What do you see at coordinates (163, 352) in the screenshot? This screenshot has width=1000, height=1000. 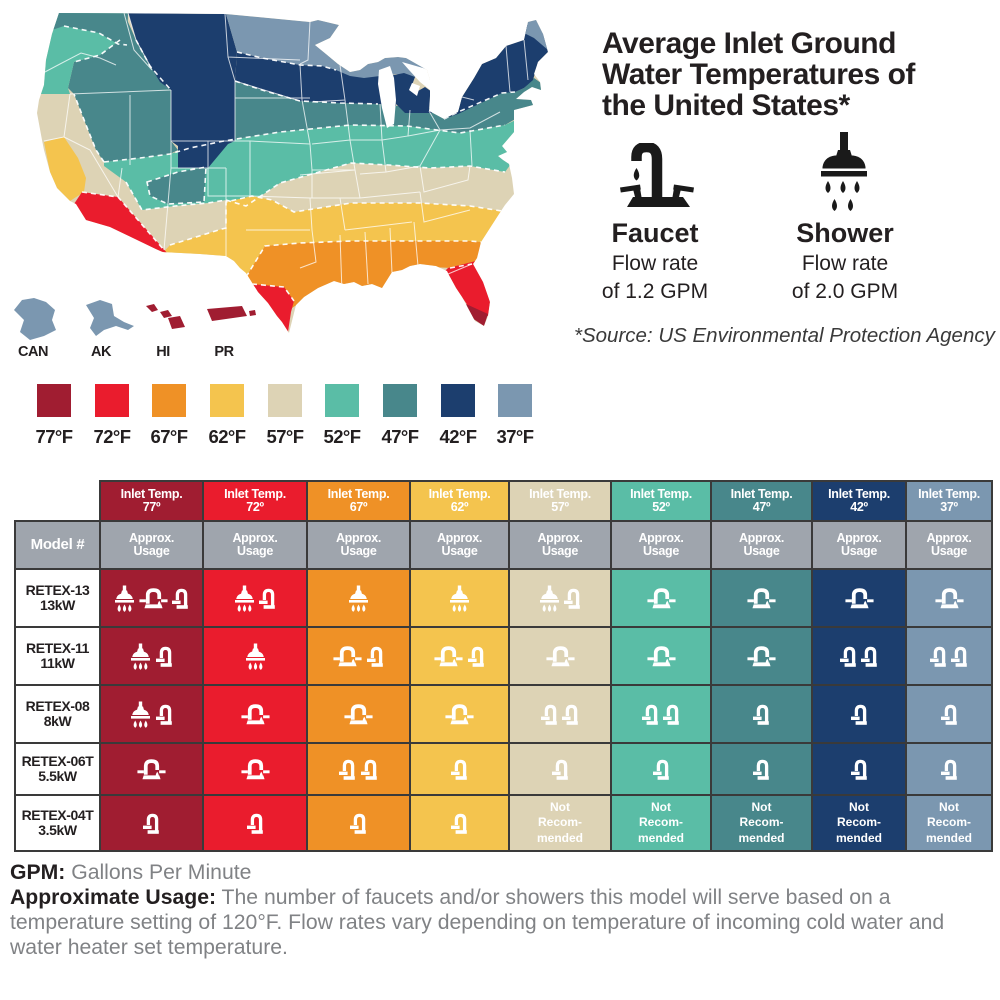 I see `svg-text: HI` at bounding box center [163, 352].